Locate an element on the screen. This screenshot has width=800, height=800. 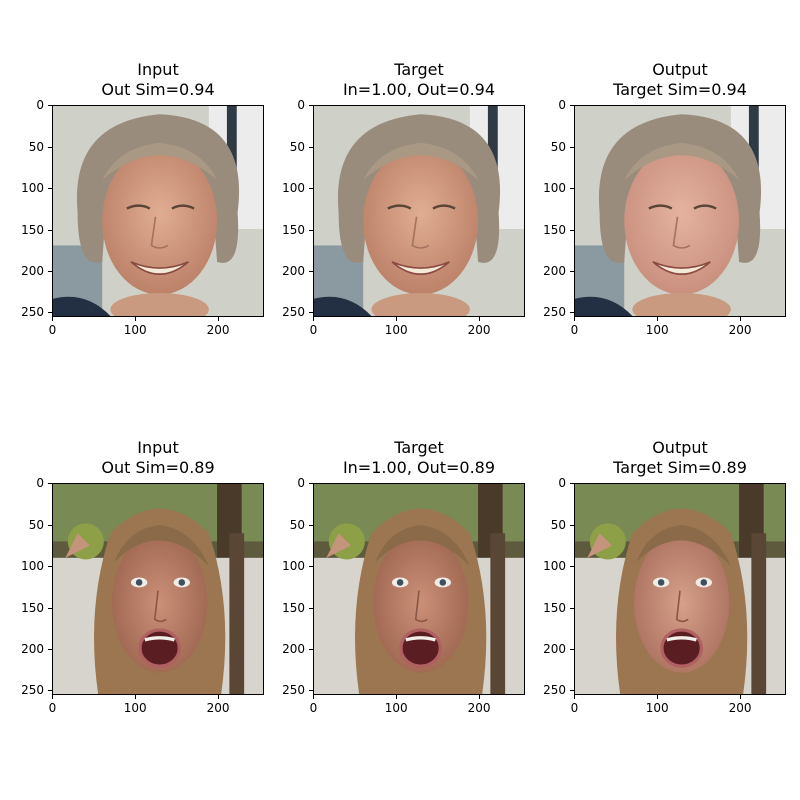
panel-title: Output Target Sim=0.89 is located at coordinates (680, 457).